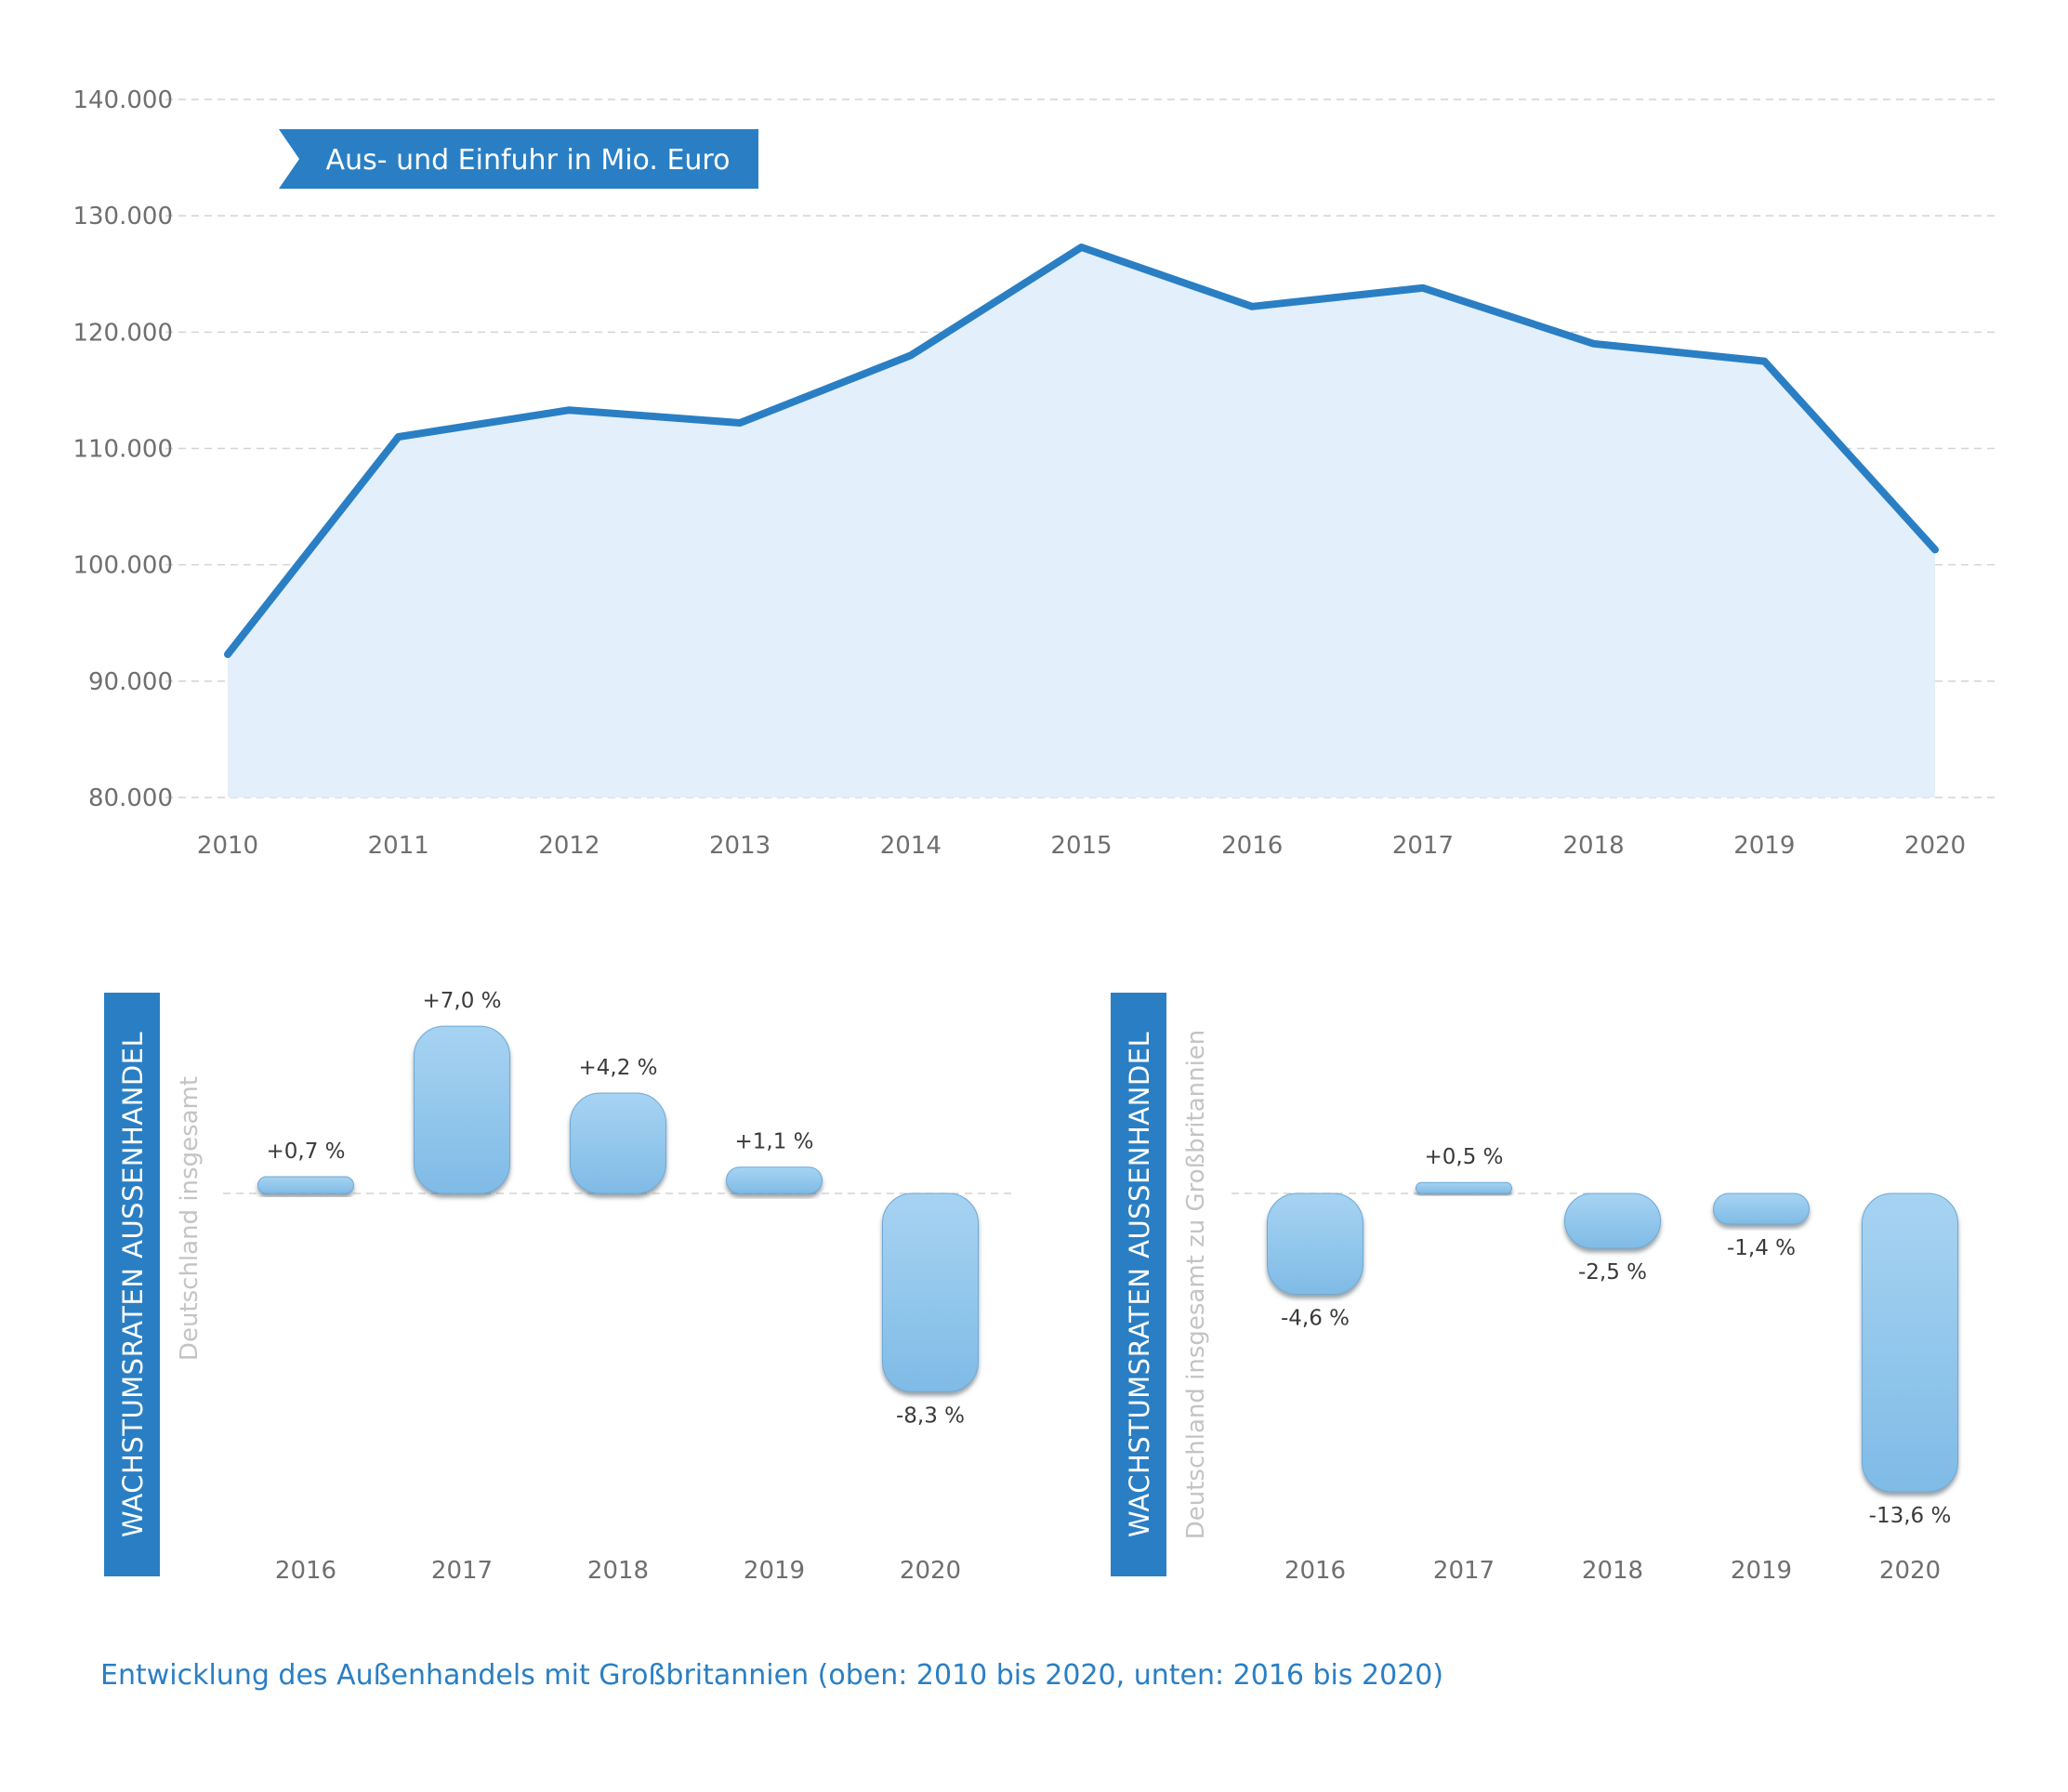 This screenshot has width=2068, height=1792. What do you see at coordinates (461, 1001) in the screenshot?
I see `bar-value-label: +7,0 %` at bounding box center [461, 1001].